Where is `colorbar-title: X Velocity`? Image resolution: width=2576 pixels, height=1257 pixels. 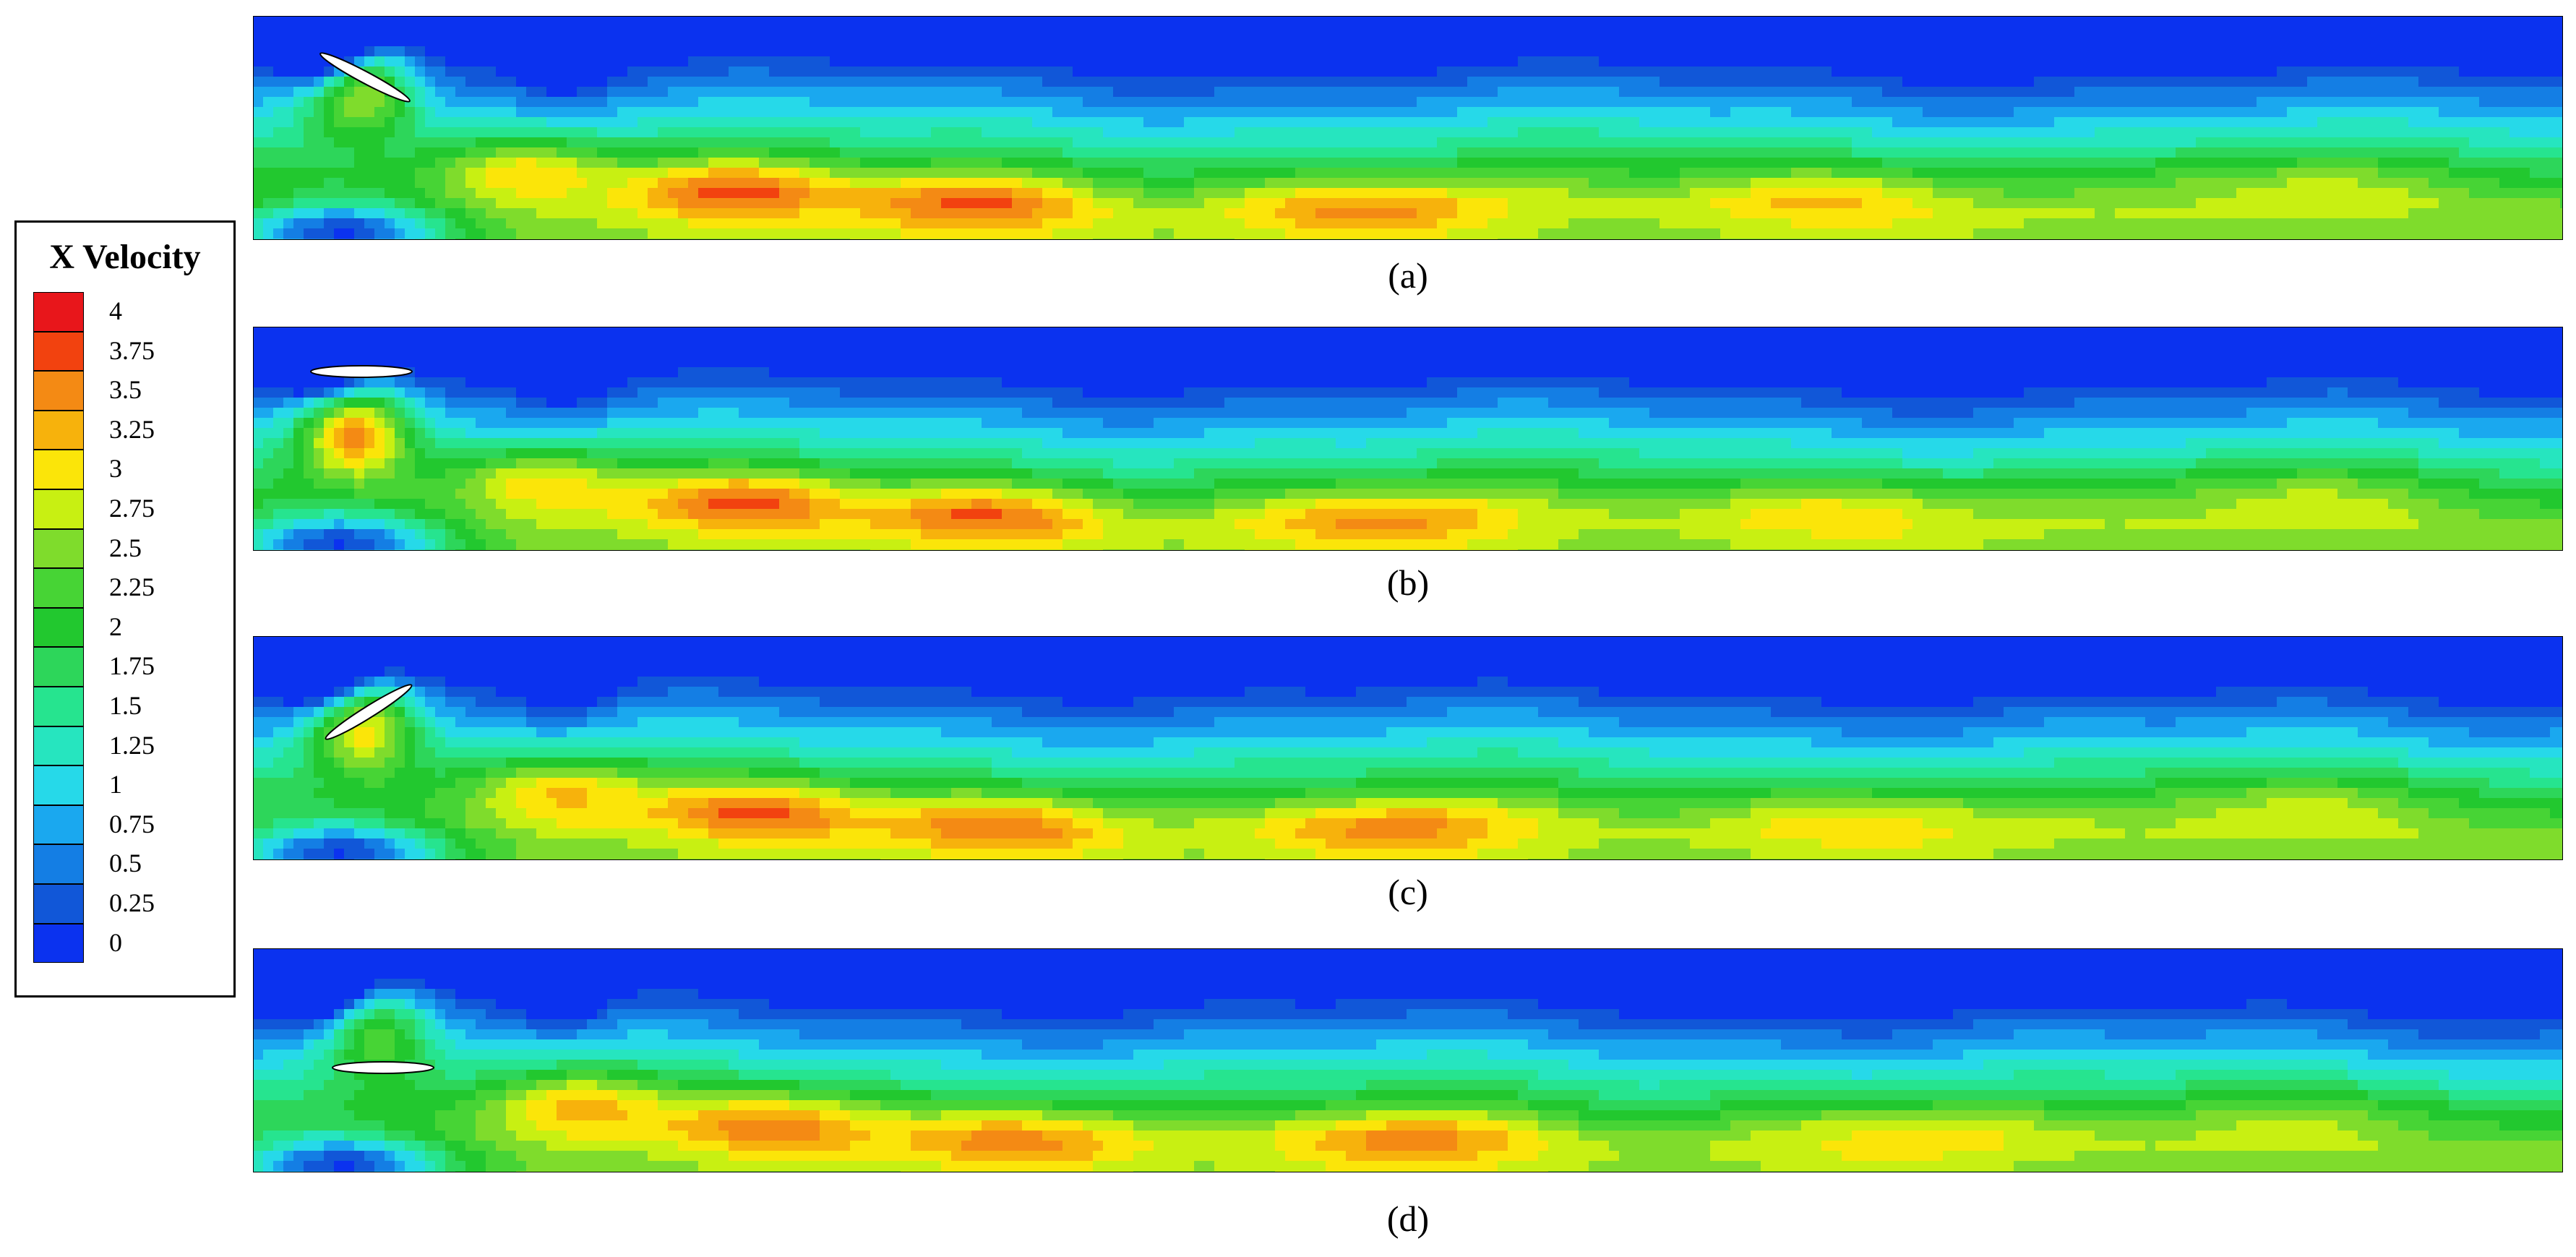
colorbar-title: X Velocity is located at coordinates (125, 257).